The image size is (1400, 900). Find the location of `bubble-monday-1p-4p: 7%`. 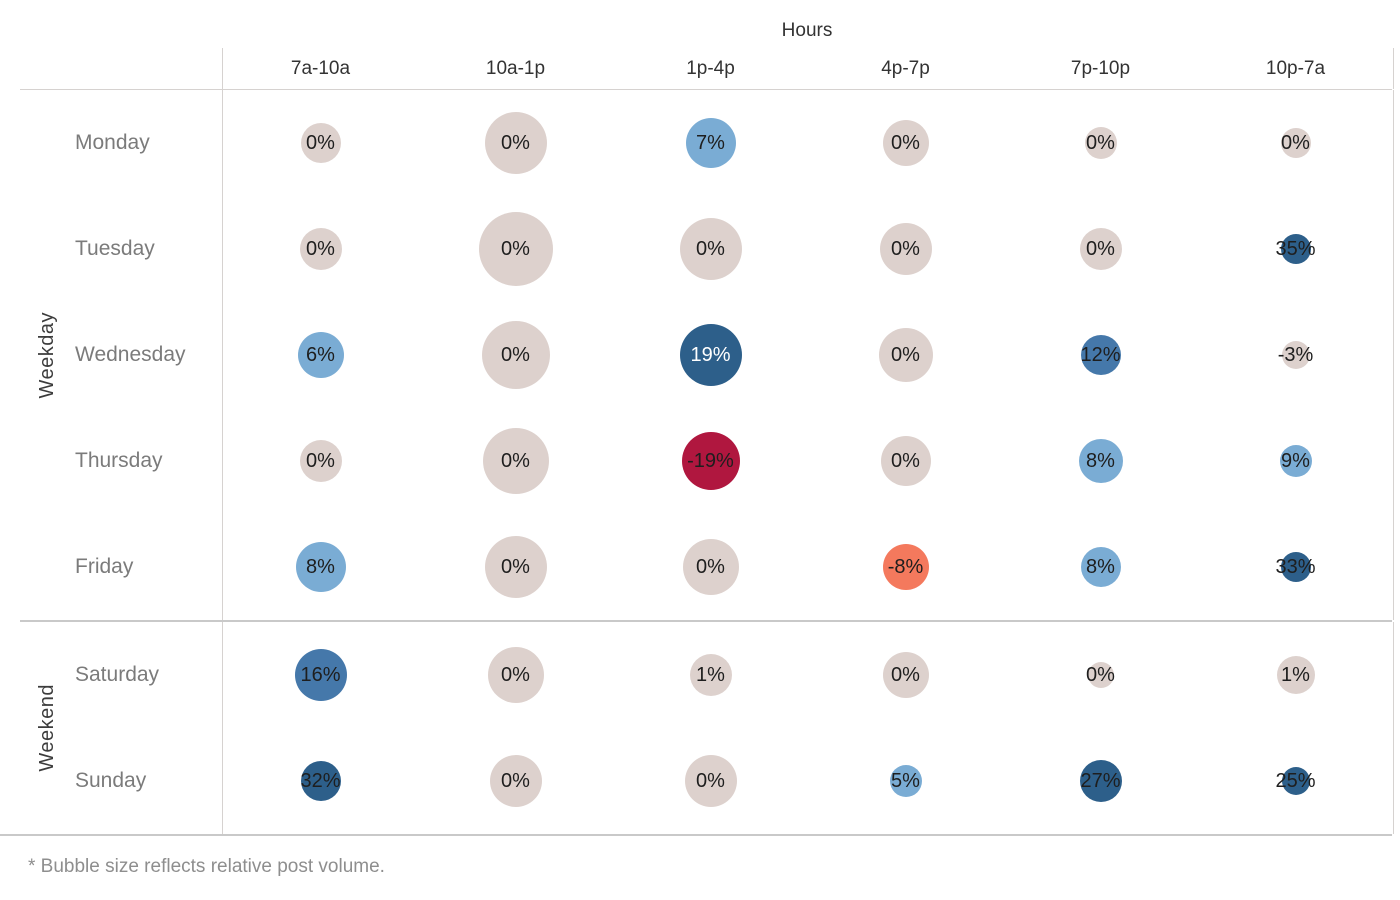

bubble-monday-1p-4p: 7% is located at coordinates (710, 143).